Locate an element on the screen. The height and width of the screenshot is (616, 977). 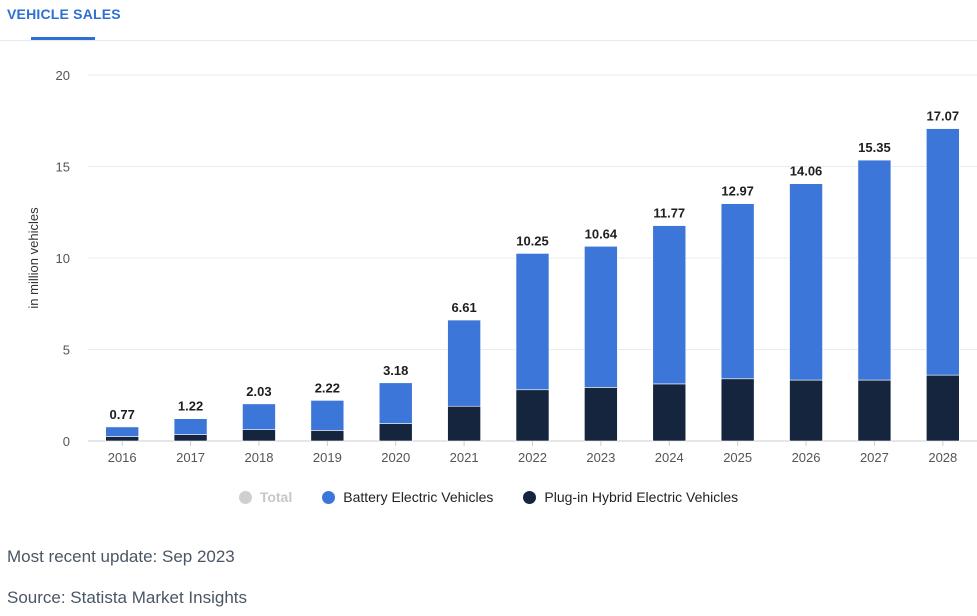
data-label-total: 6.61 is located at coordinates (463, 307).